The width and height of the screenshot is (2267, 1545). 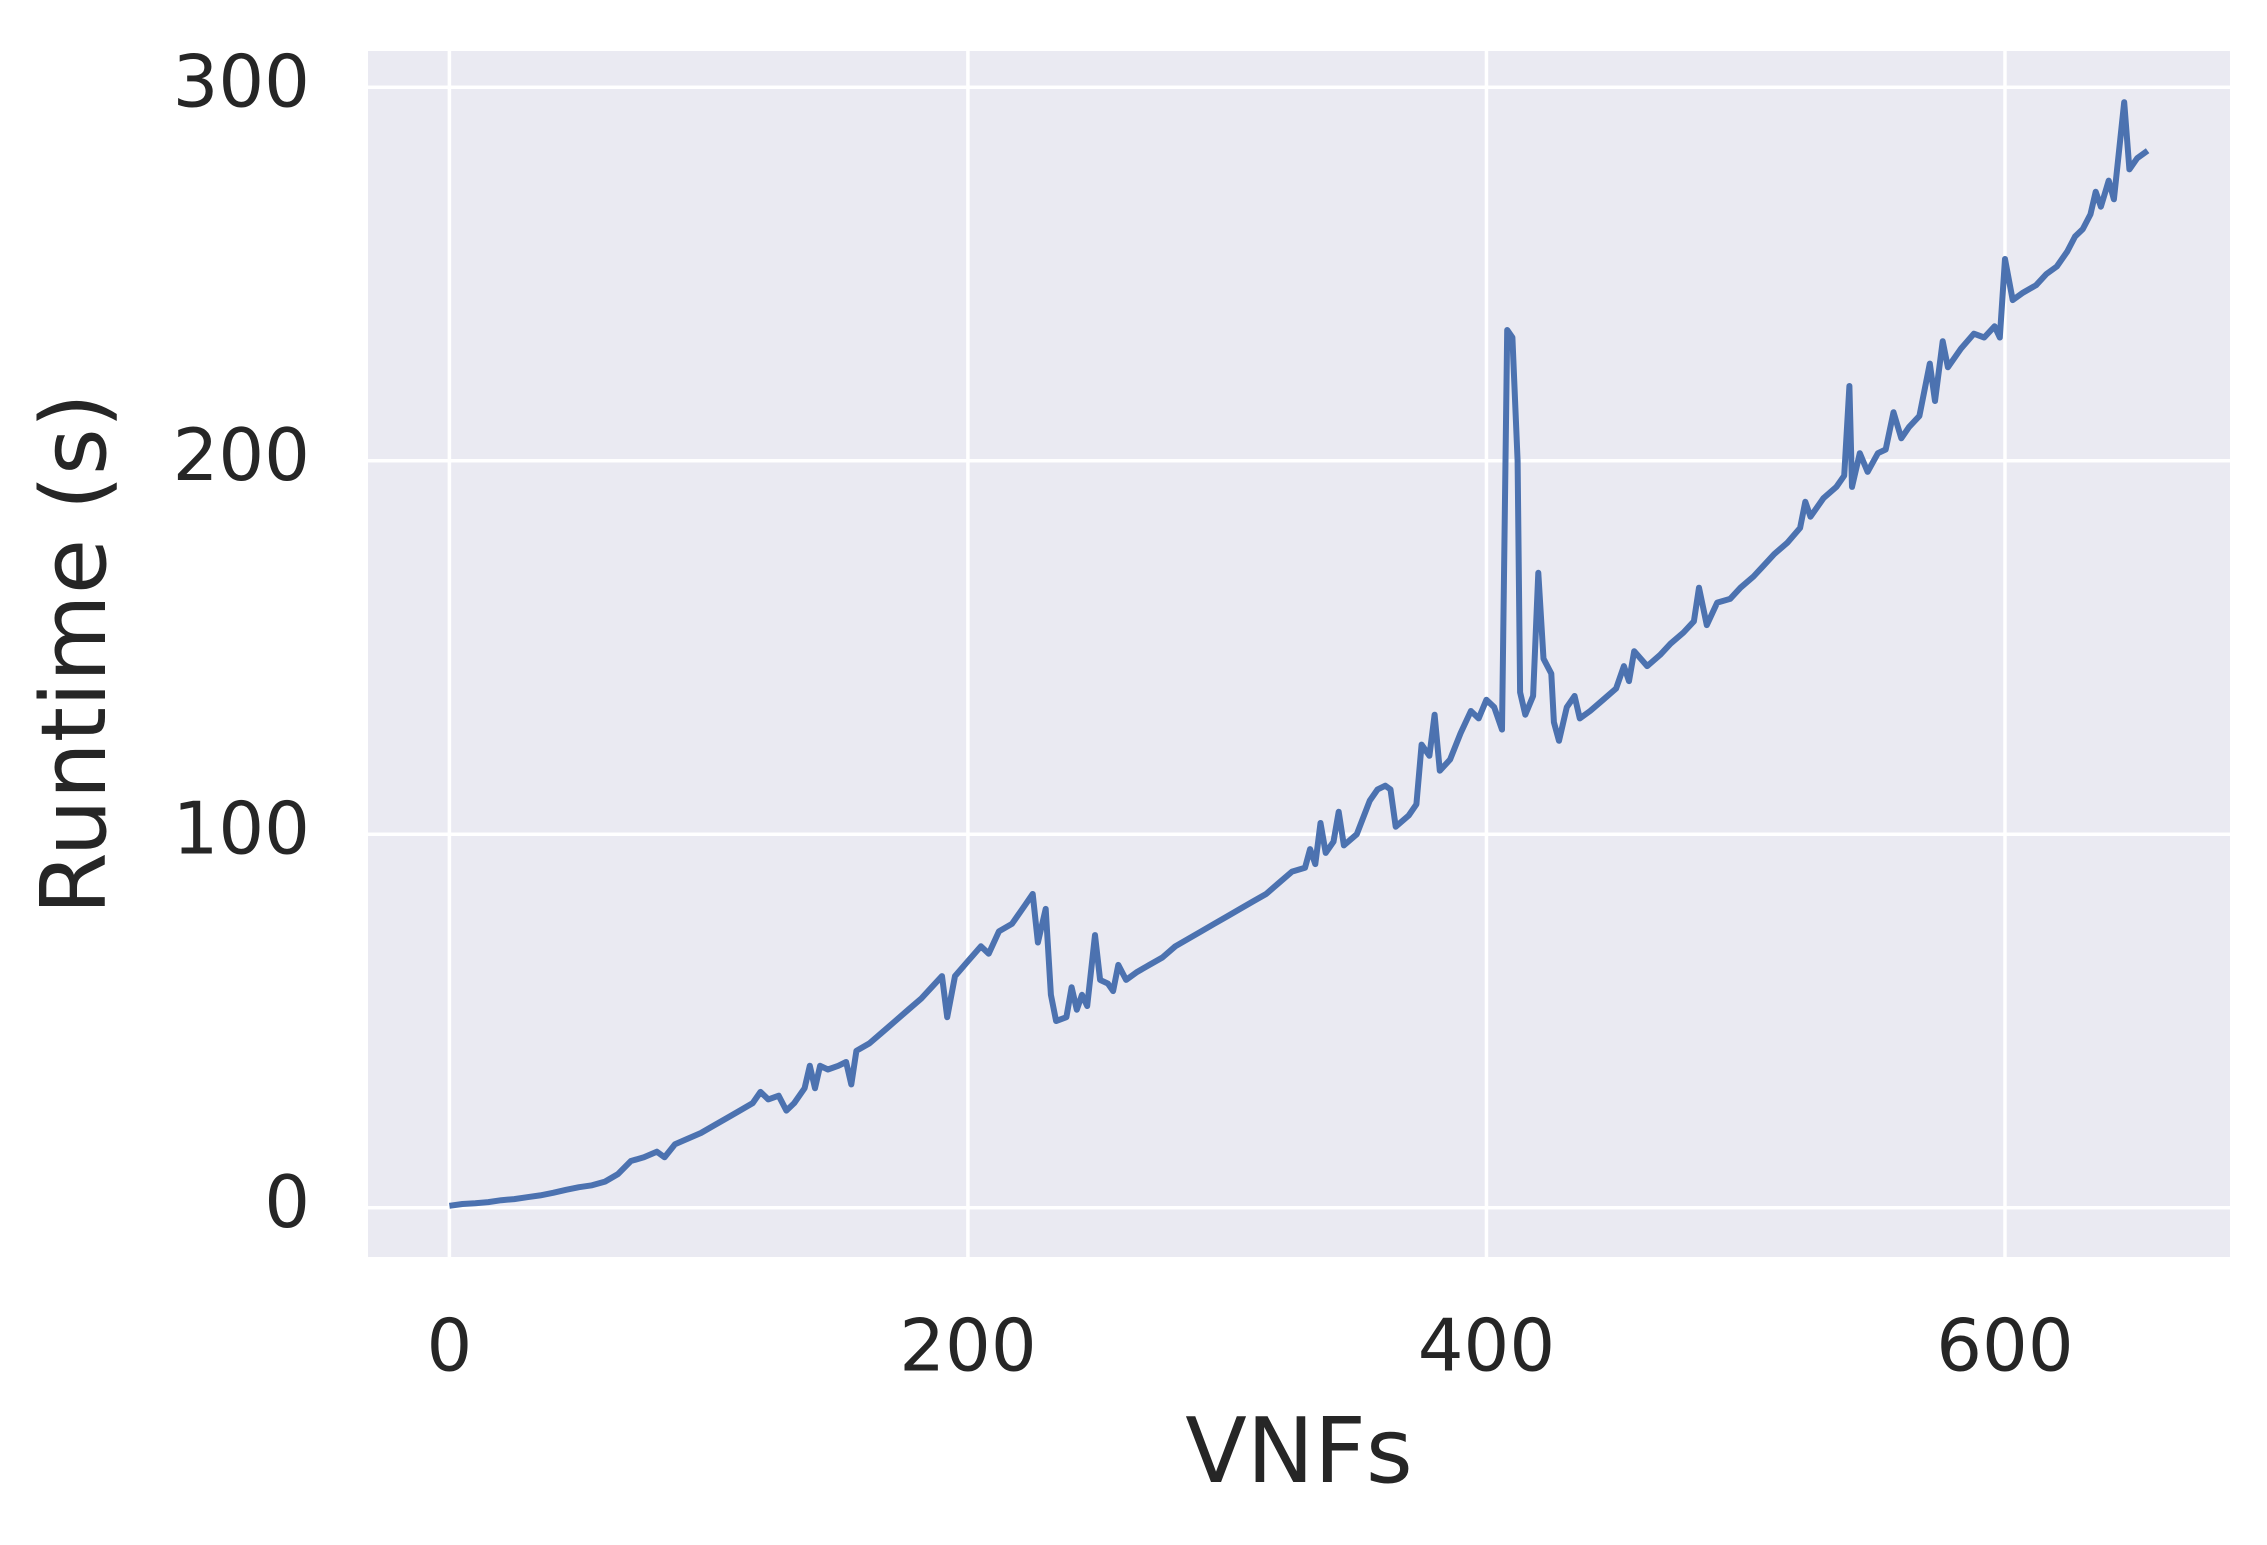 I want to click on x-tick-label: 0, so click(x=450, y=1346).